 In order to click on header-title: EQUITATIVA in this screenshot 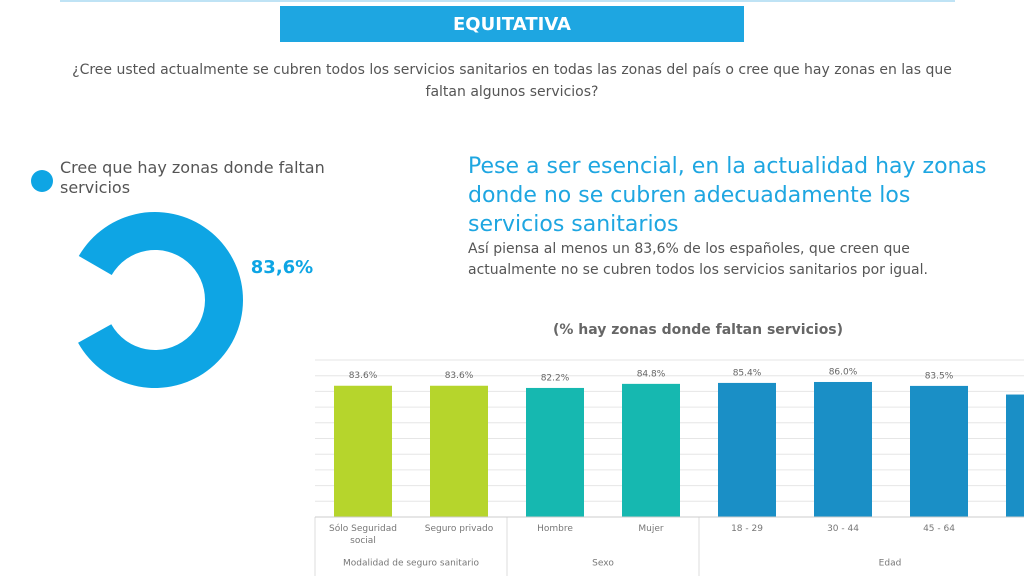, I will do `click(512, 24)`.